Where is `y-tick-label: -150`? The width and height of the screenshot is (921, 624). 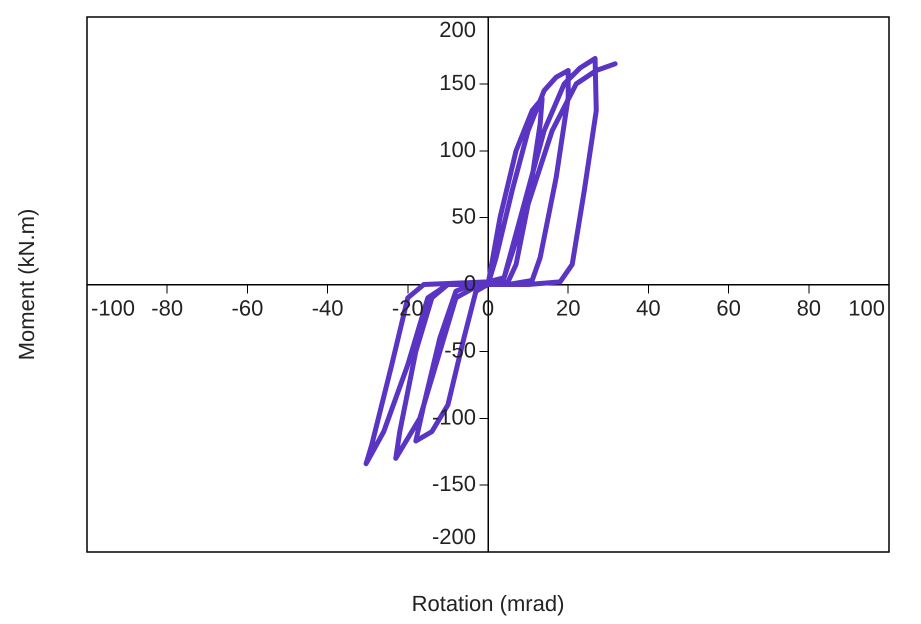 y-tick-label: -150 is located at coordinates (454, 483).